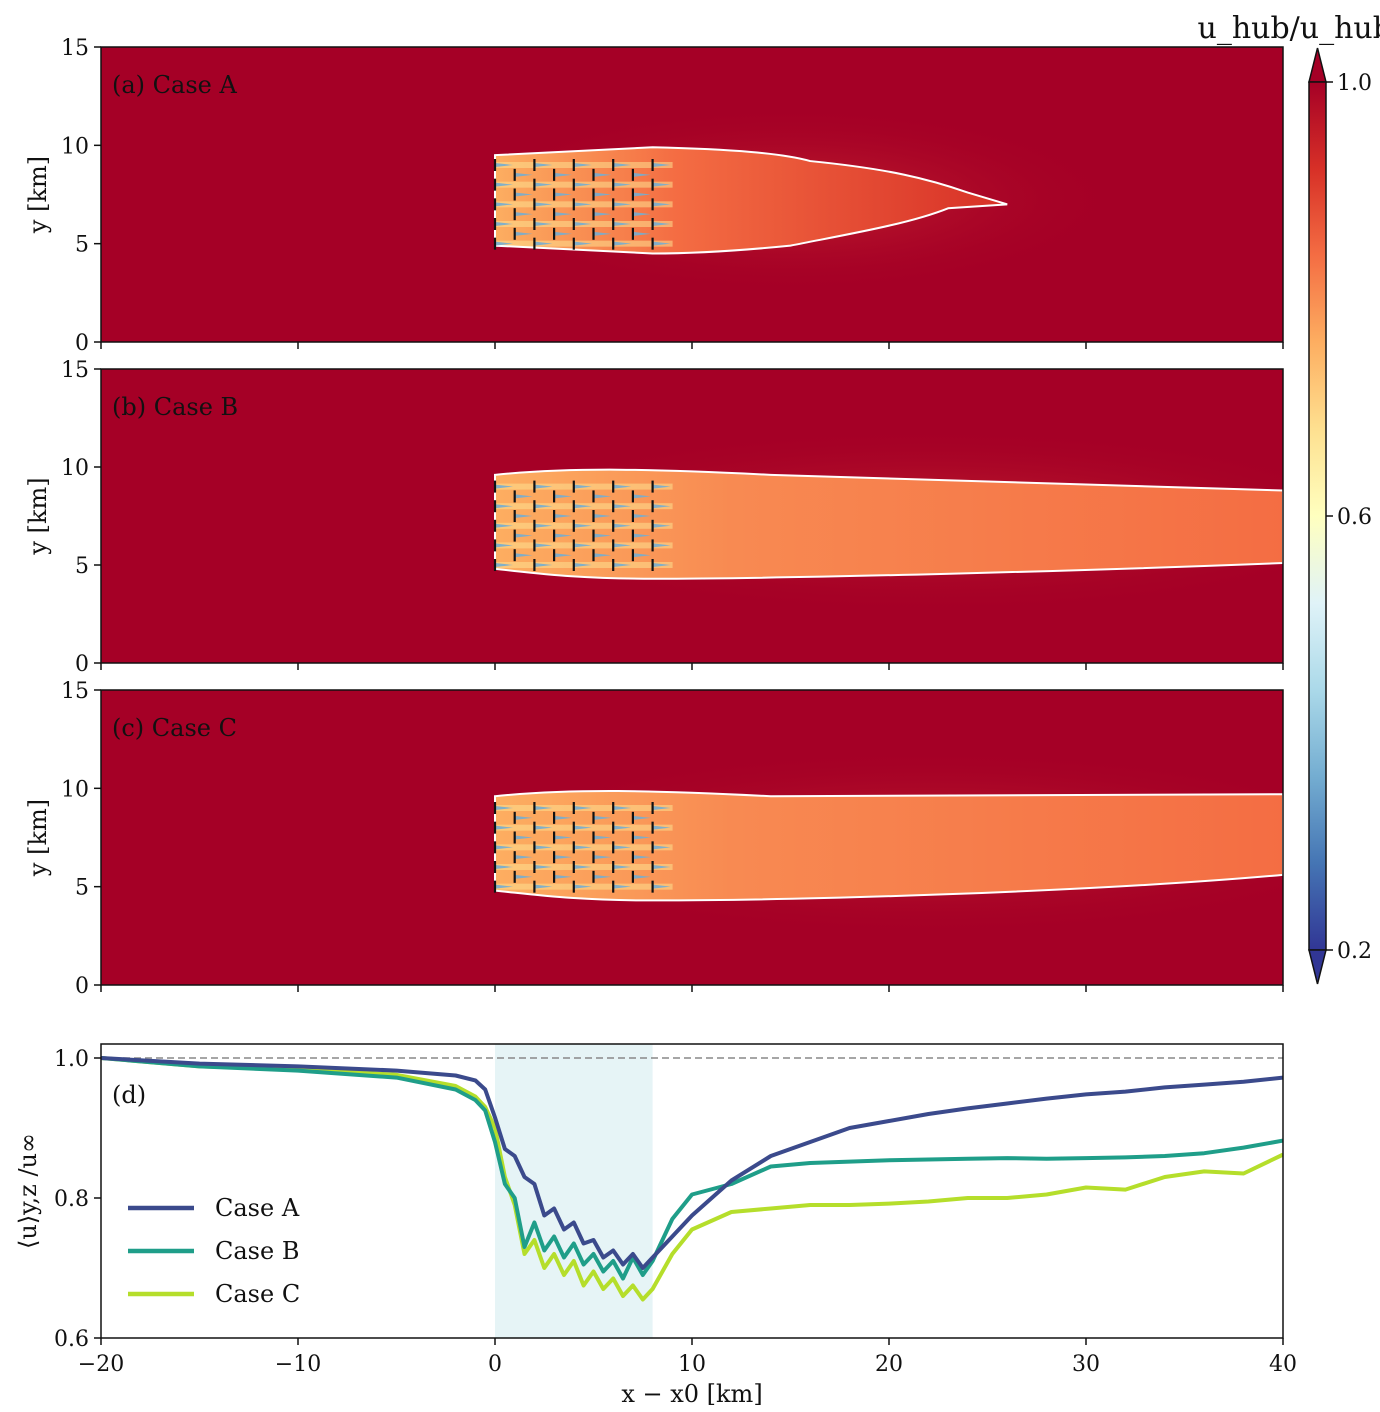 Image resolution: width=1380 pixels, height=1412 pixels. What do you see at coordinates (1317, 967) in the screenshot?
I see `colorbar-extend-bottom` at bounding box center [1317, 967].